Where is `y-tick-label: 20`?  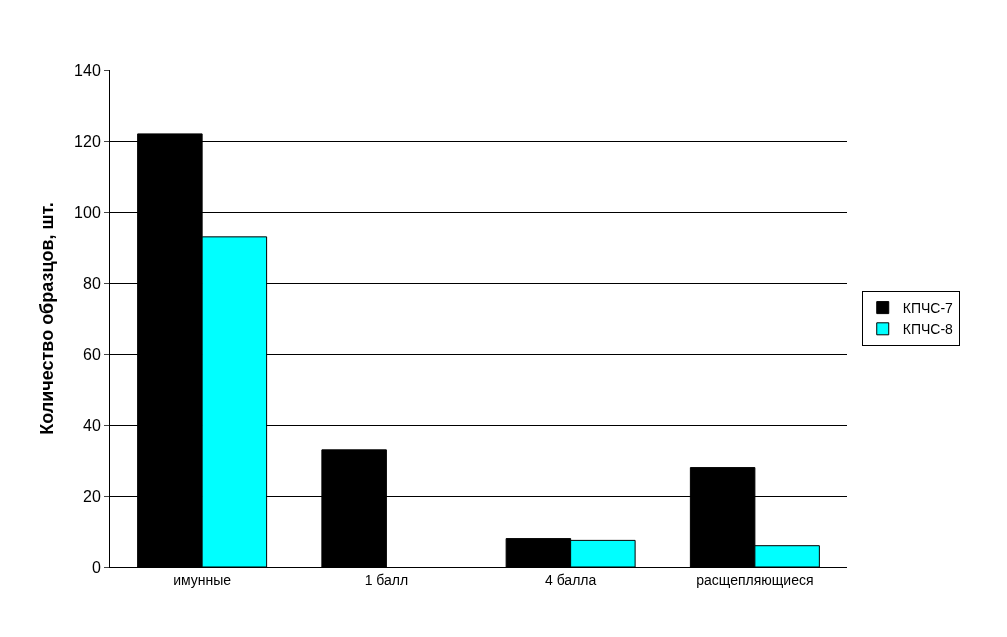
y-tick-label: 20 is located at coordinates (92, 496).